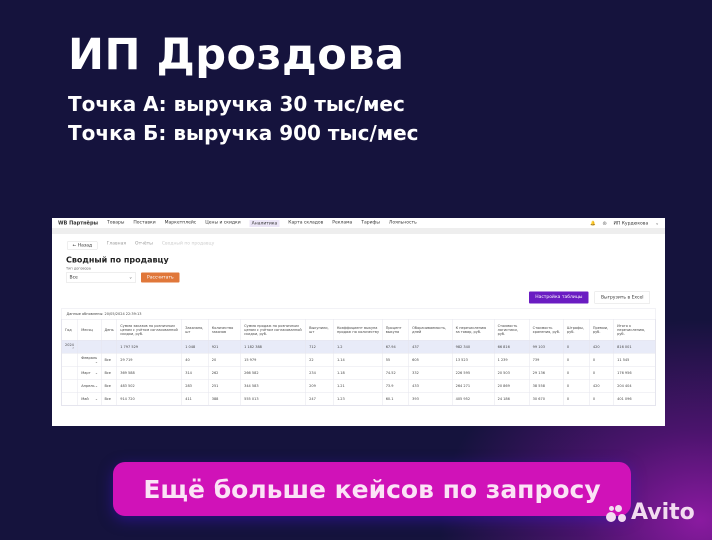 The width and height of the screenshot is (712, 540). Describe the element at coordinates (225, 360) in the screenshot. I see `table-cell: 20` at that location.